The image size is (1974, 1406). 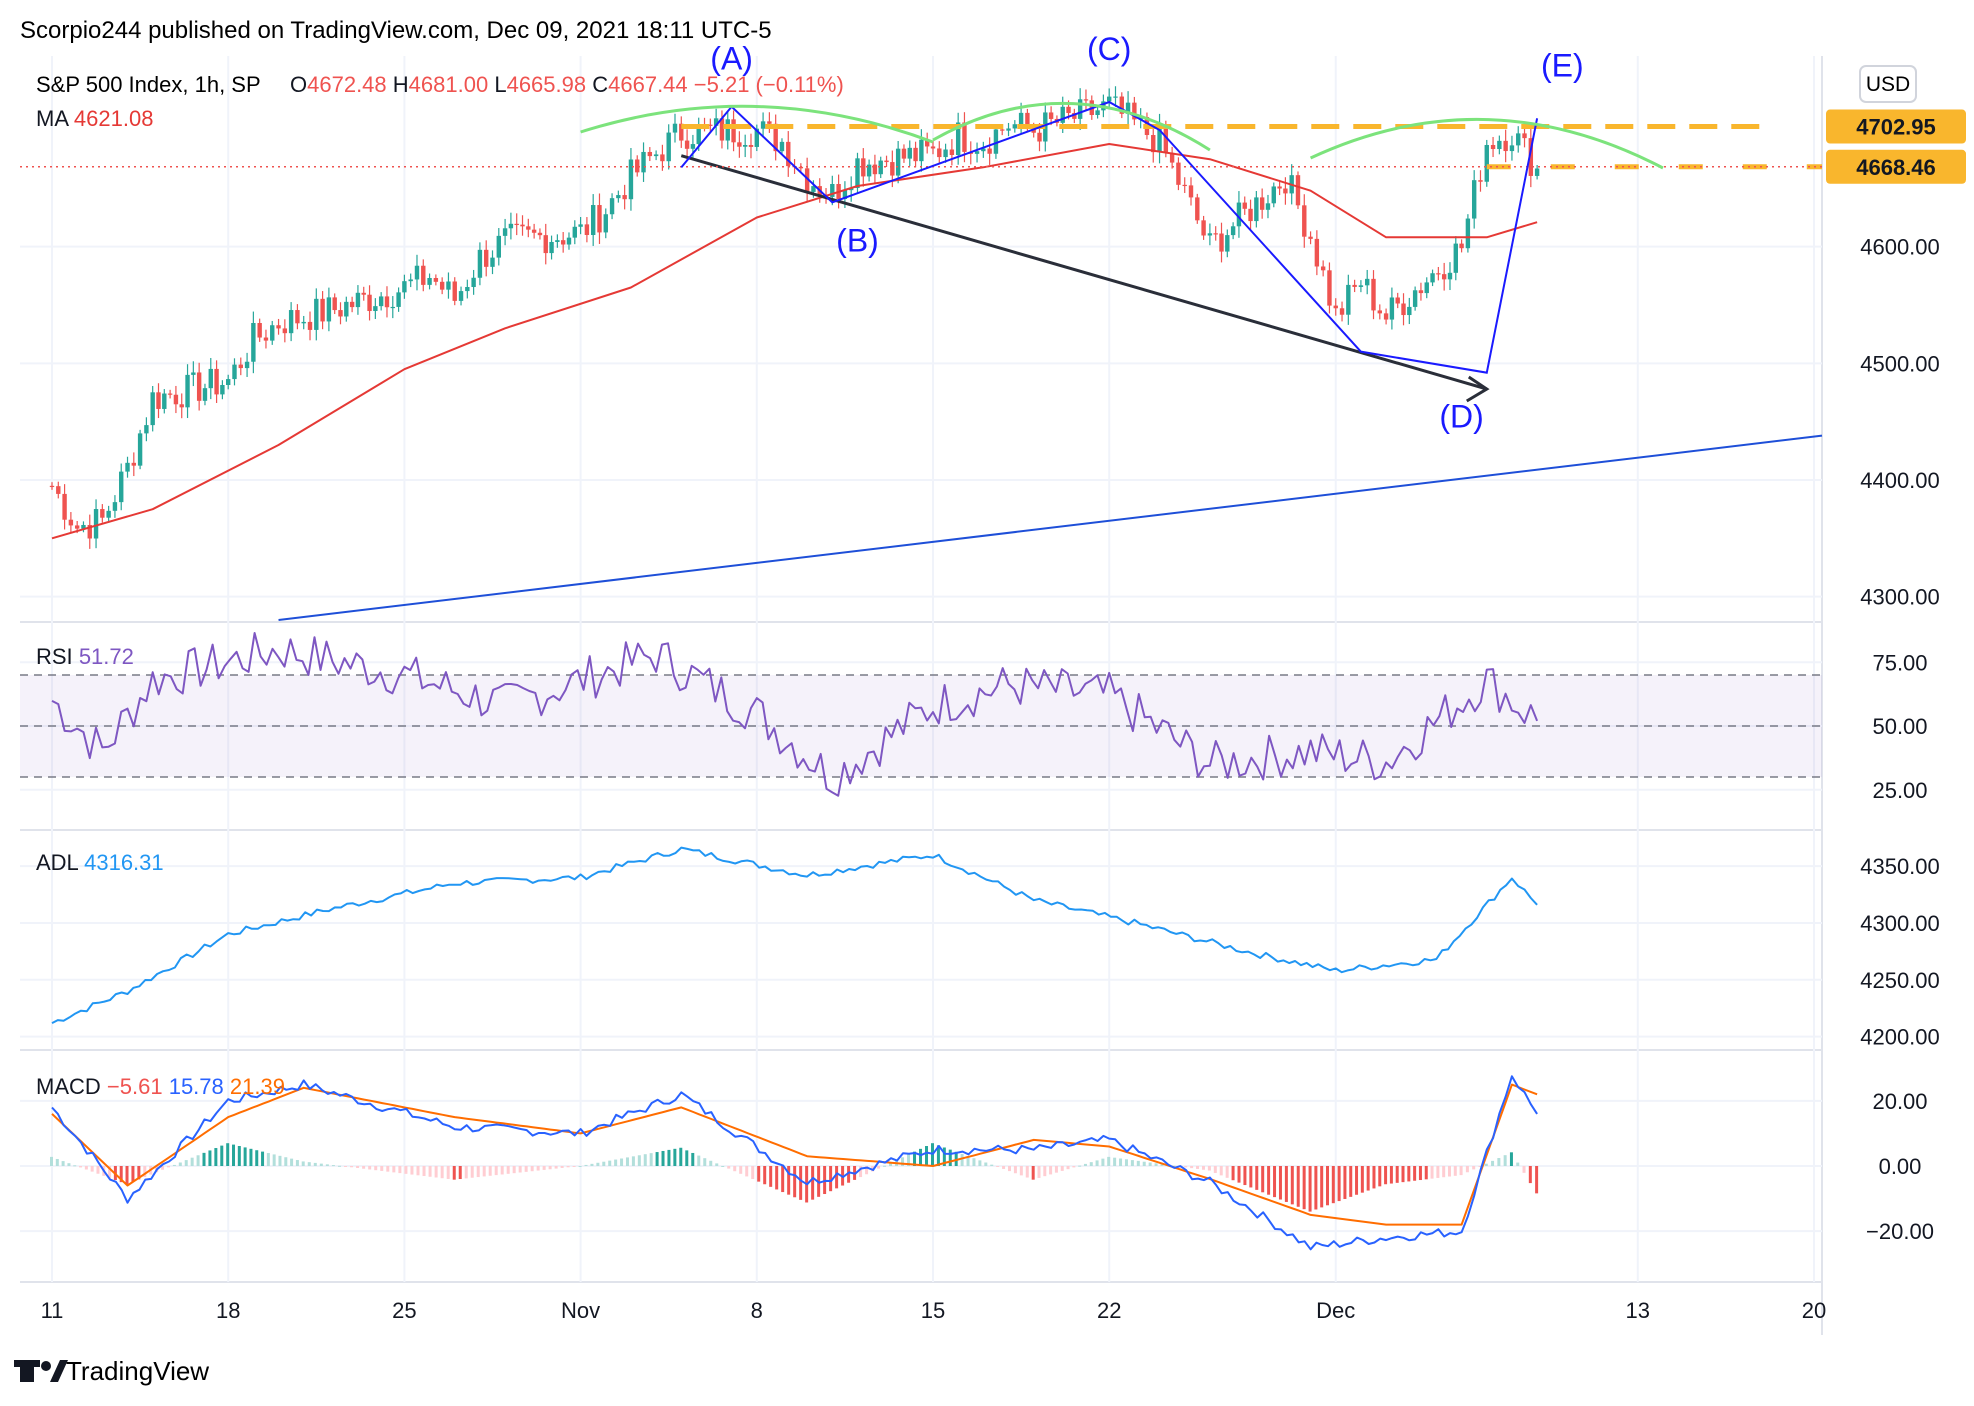 I want to click on close-prefix: C, so click(x=600, y=84).